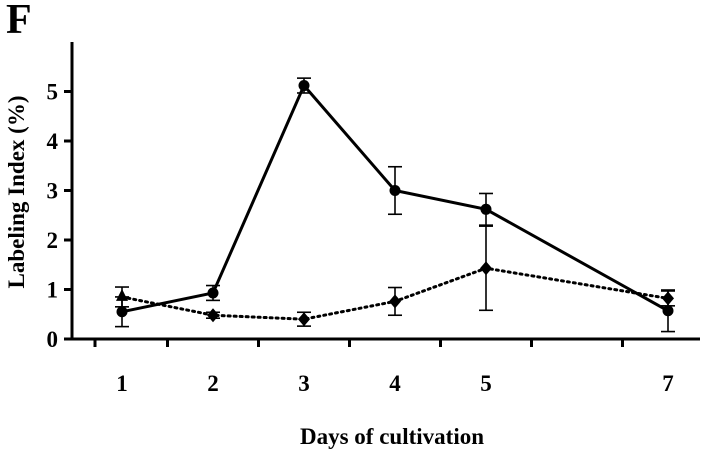 The image size is (720, 451). Describe the element at coordinates (392, 436) in the screenshot. I see `x-axis-label: Days of cultivation` at that location.